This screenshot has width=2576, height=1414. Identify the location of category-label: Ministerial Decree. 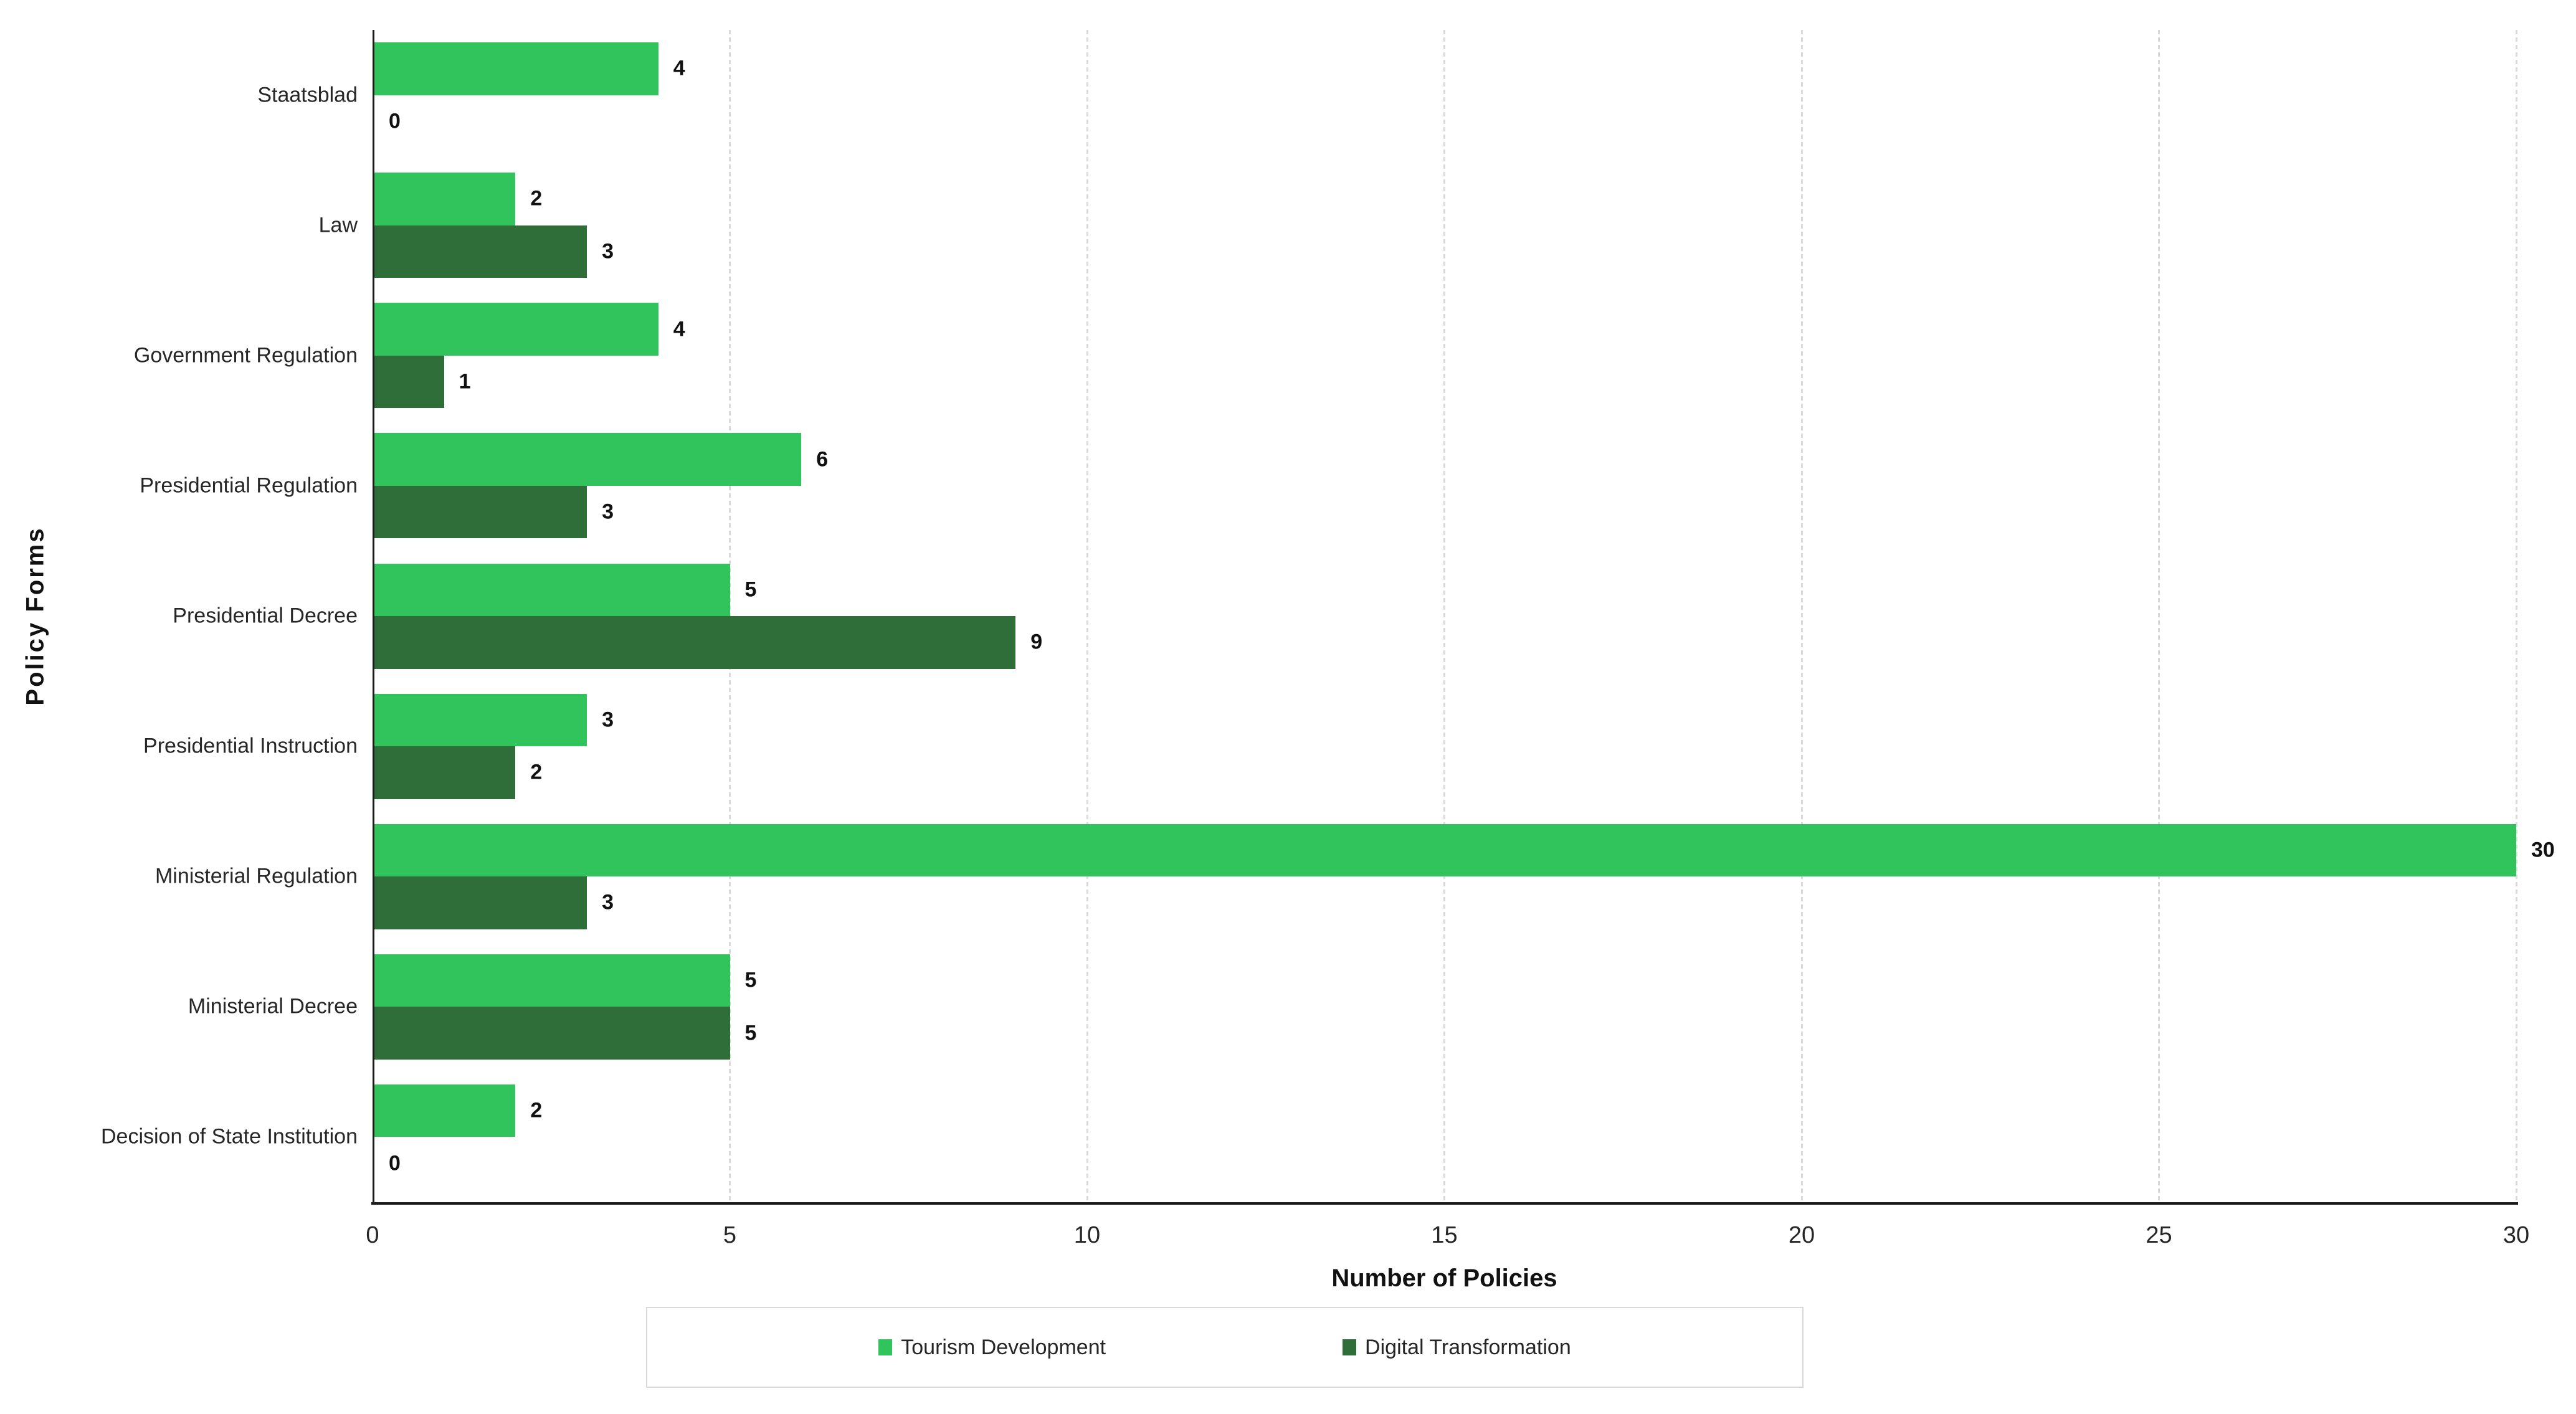
(273, 1006).